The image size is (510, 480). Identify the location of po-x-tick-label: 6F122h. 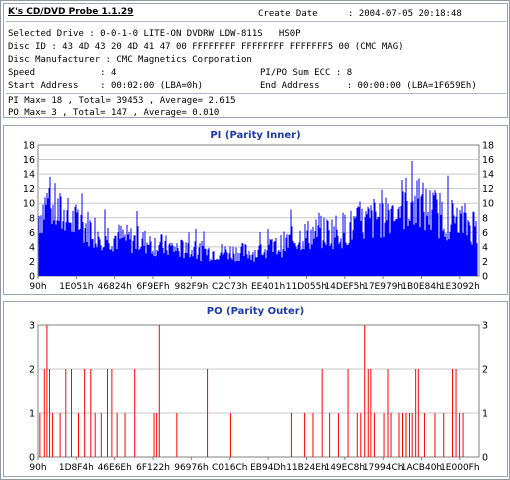
(153, 468).